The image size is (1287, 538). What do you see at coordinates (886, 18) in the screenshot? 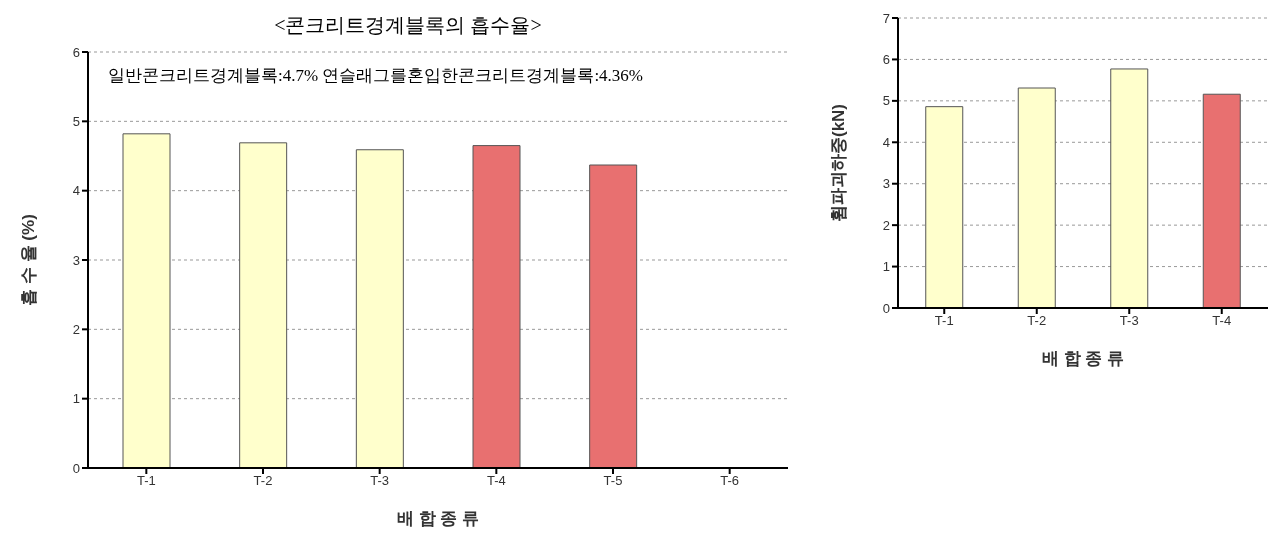
I see `y-tick-label: 7` at bounding box center [886, 18].